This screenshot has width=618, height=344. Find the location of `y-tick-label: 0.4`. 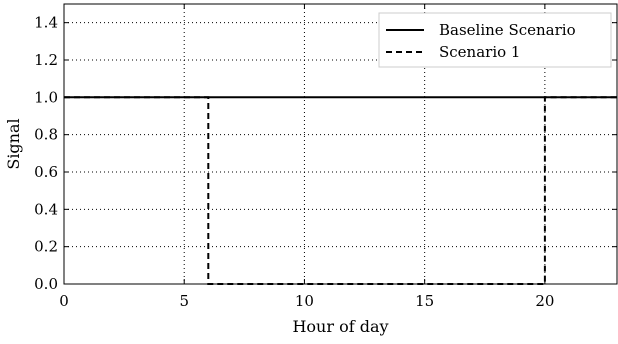

y-tick-label: 0.4 is located at coordinates (46, 209).